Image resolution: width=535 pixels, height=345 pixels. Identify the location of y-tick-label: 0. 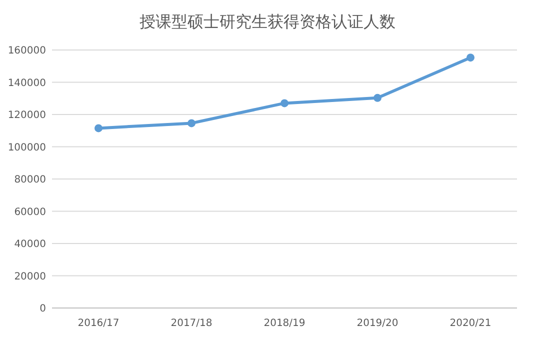
(43, 309).